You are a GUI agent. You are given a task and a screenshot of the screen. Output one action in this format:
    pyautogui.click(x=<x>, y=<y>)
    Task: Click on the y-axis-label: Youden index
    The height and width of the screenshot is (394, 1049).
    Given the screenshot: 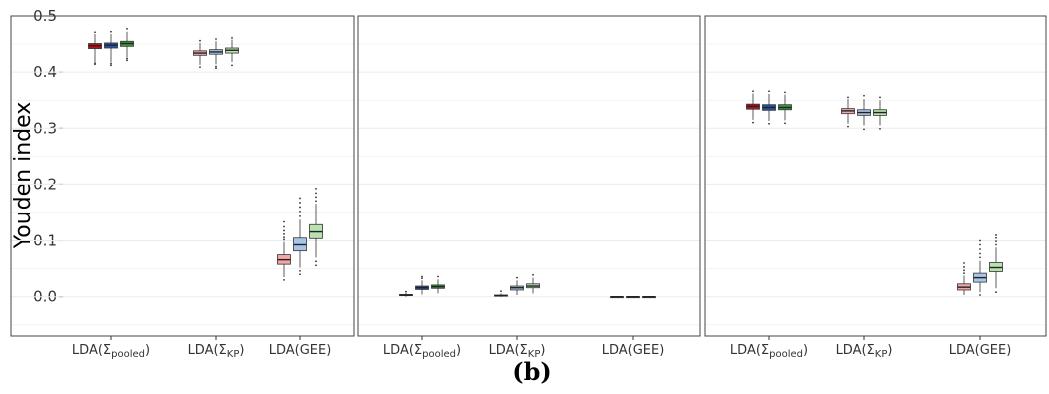 What is the action you would take?
    pyautogui.click(x=23, y=176)
    